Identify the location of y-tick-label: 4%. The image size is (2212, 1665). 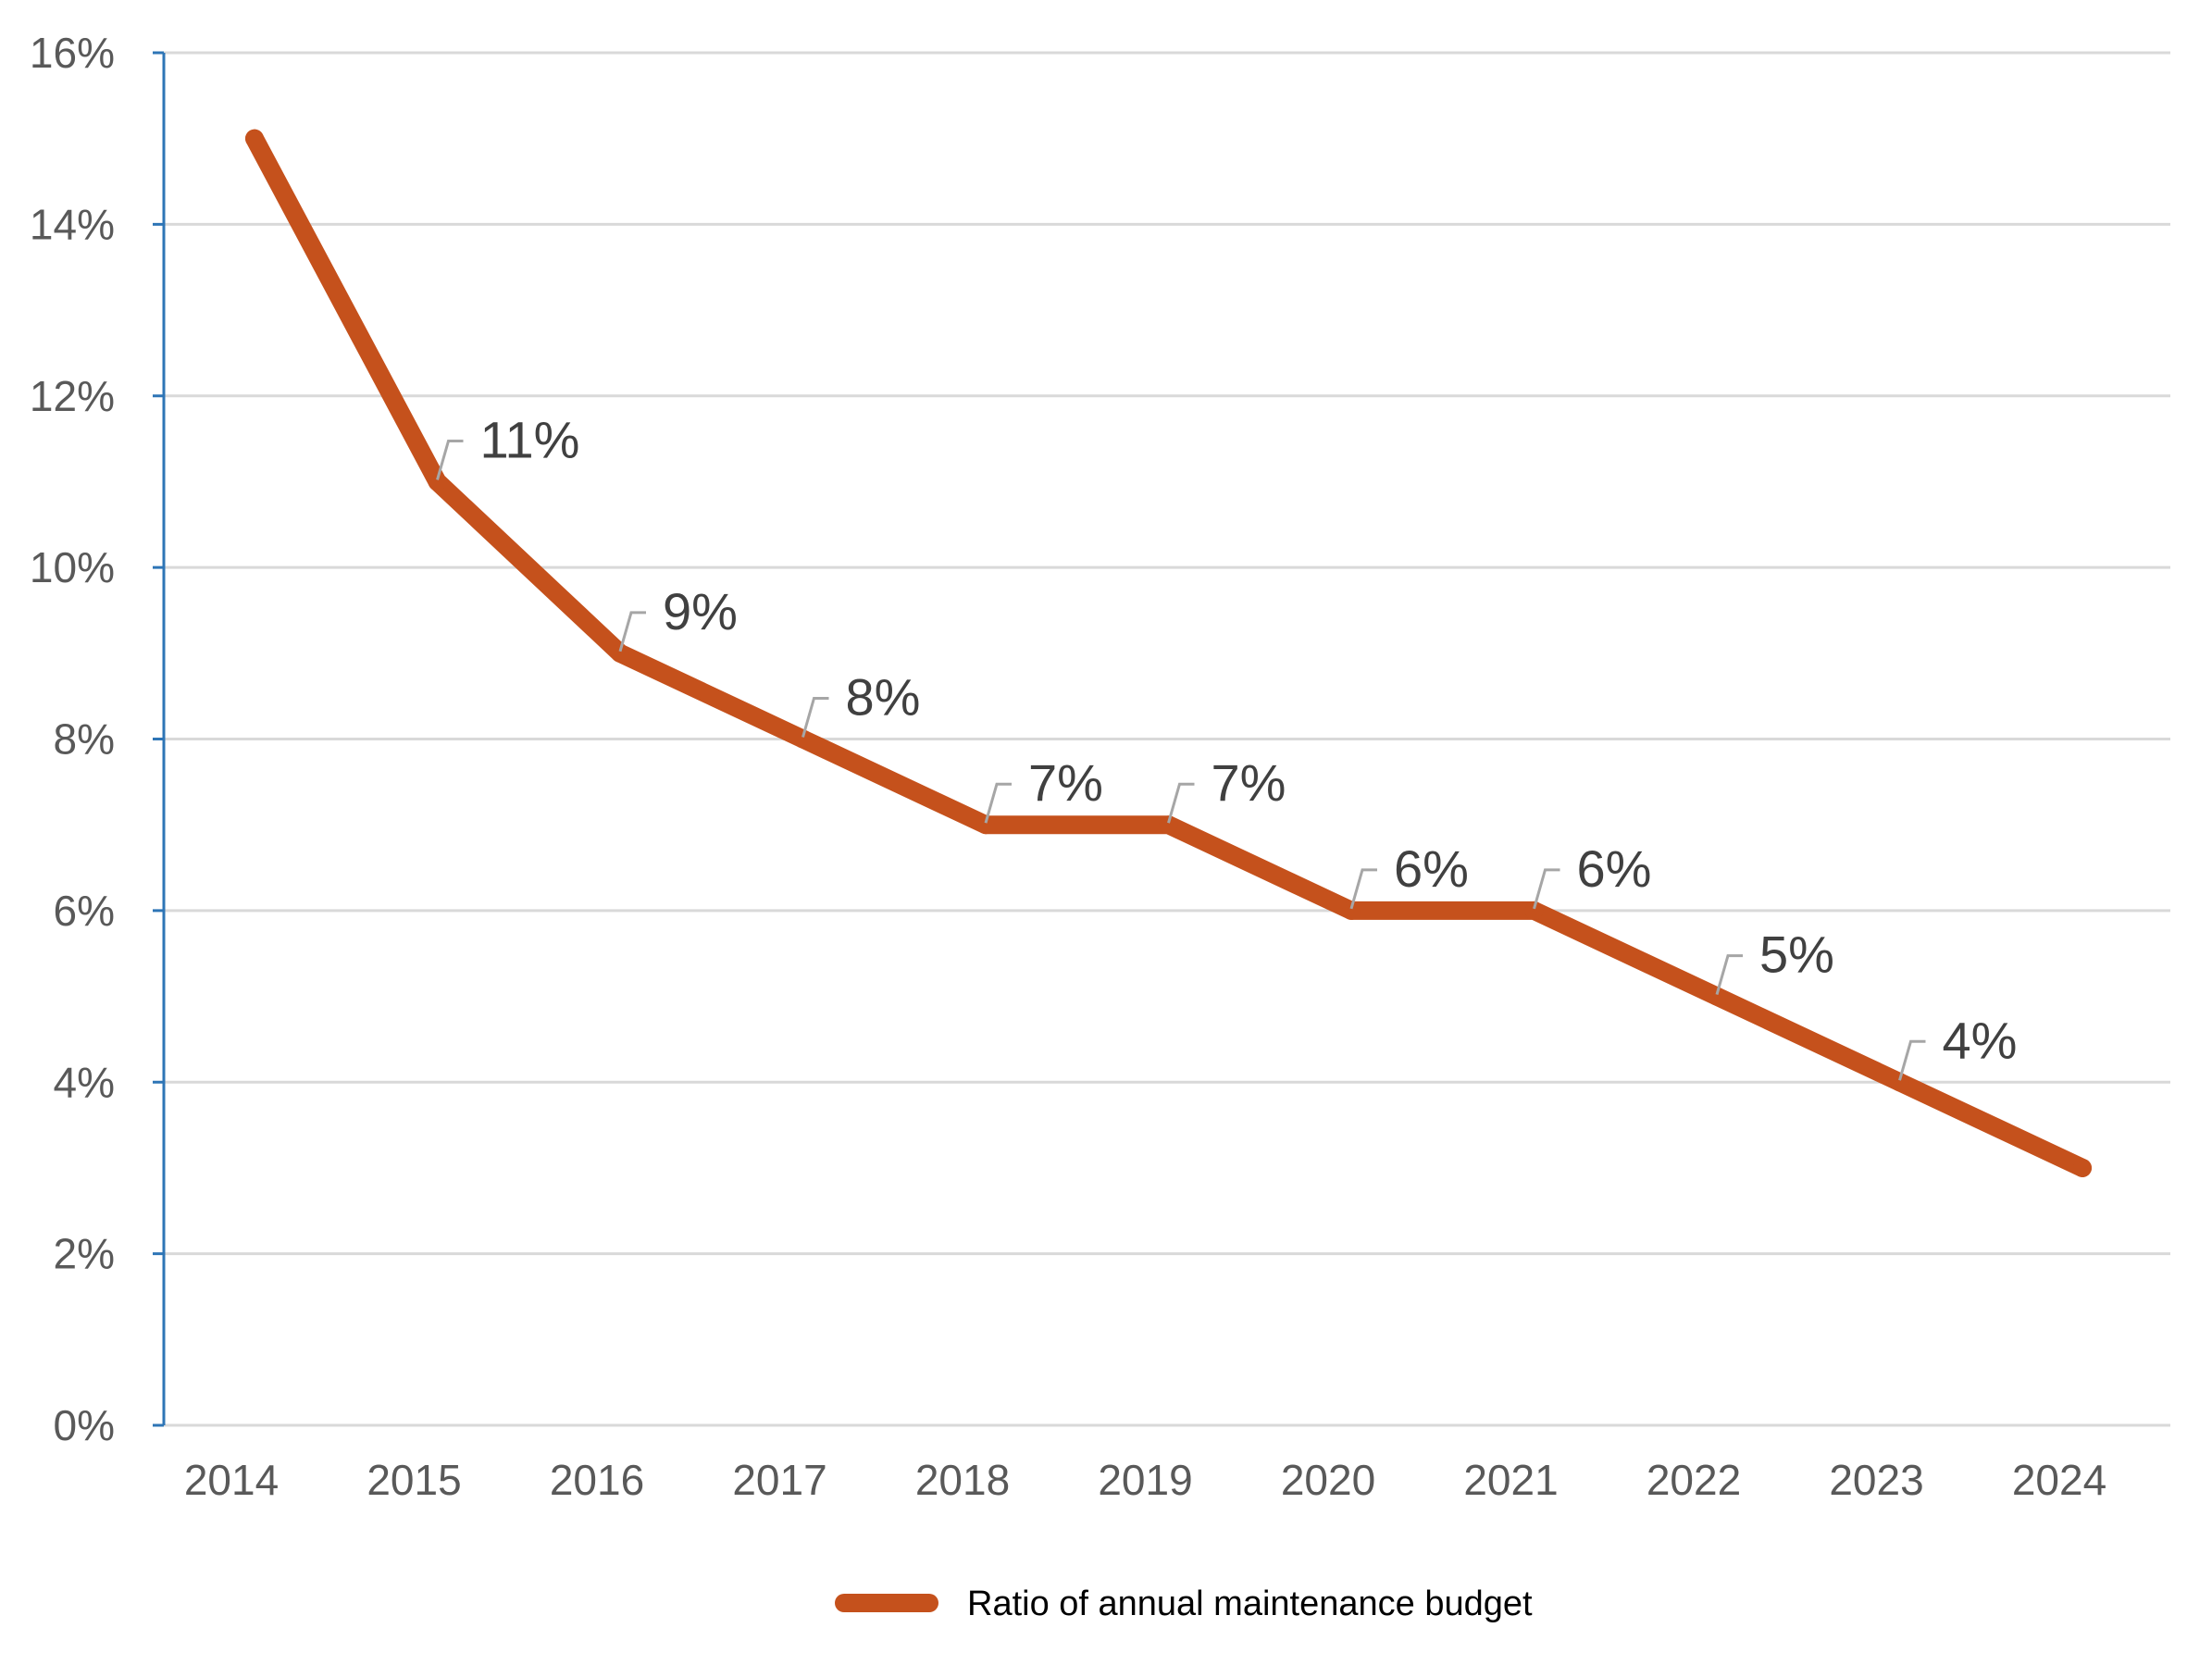
(84, 1082).